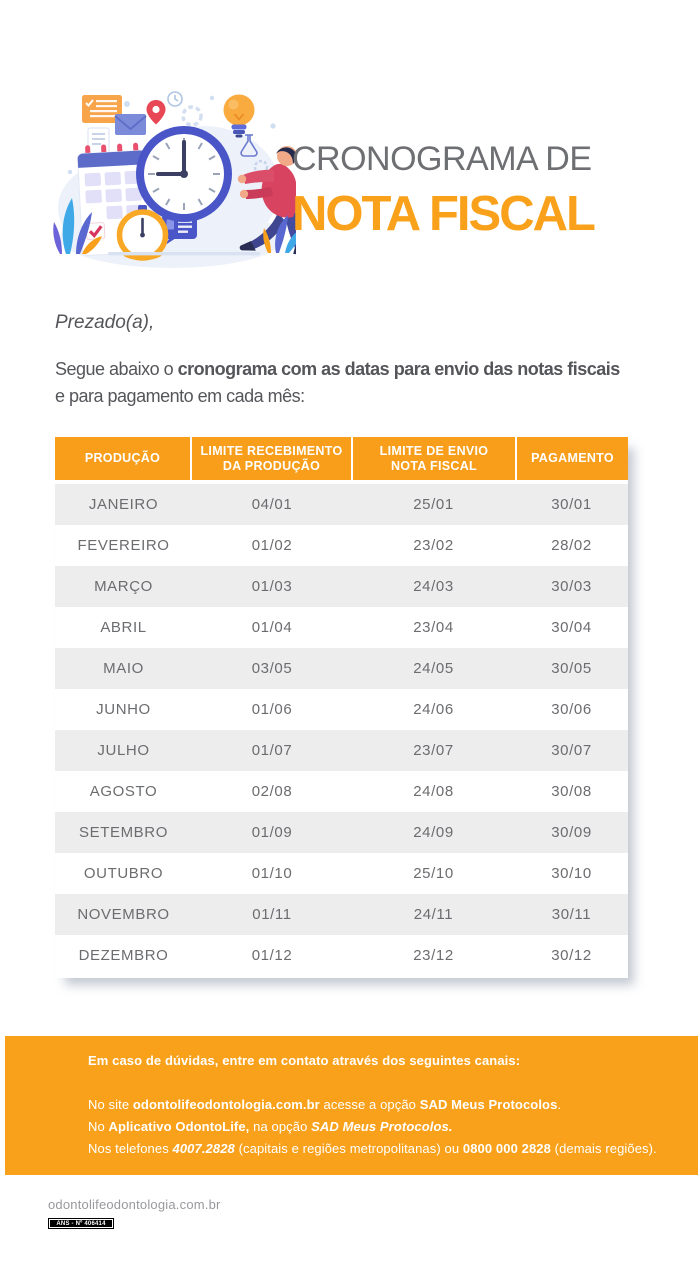  Describe the element at coordinates (123, 709) in the screenshot. I see `table-cell: JUNHO` at that location.